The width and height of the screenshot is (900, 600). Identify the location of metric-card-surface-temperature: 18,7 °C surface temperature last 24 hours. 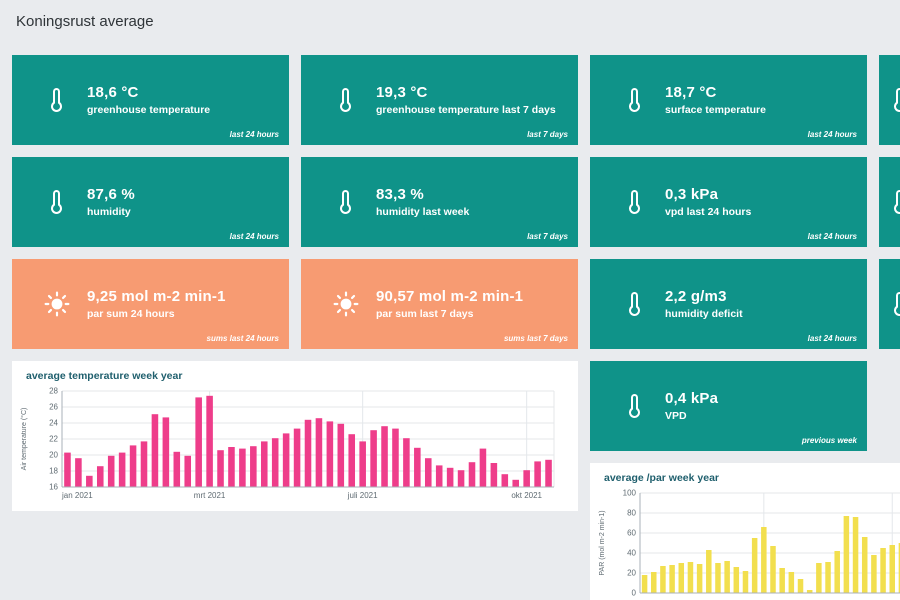
(728, 100).